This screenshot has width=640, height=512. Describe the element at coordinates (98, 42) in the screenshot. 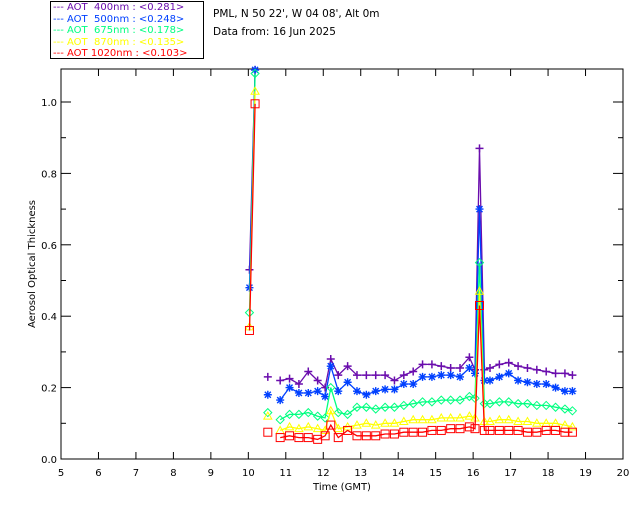

I see `legend-label: AOT 870nm` at that location.